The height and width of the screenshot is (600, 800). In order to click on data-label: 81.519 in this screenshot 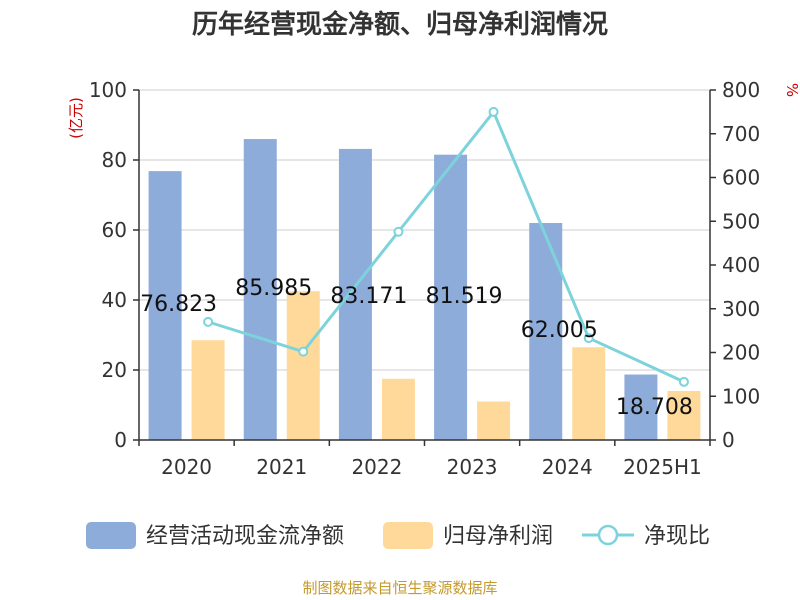, I will do `click(464, 296)`.